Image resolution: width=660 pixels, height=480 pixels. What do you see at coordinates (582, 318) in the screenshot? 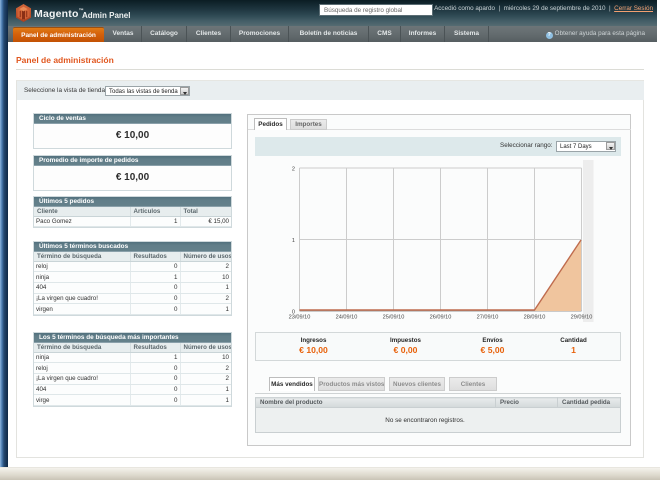
I see `svg-text: 29/09/10` at bounding box center [582, 318].